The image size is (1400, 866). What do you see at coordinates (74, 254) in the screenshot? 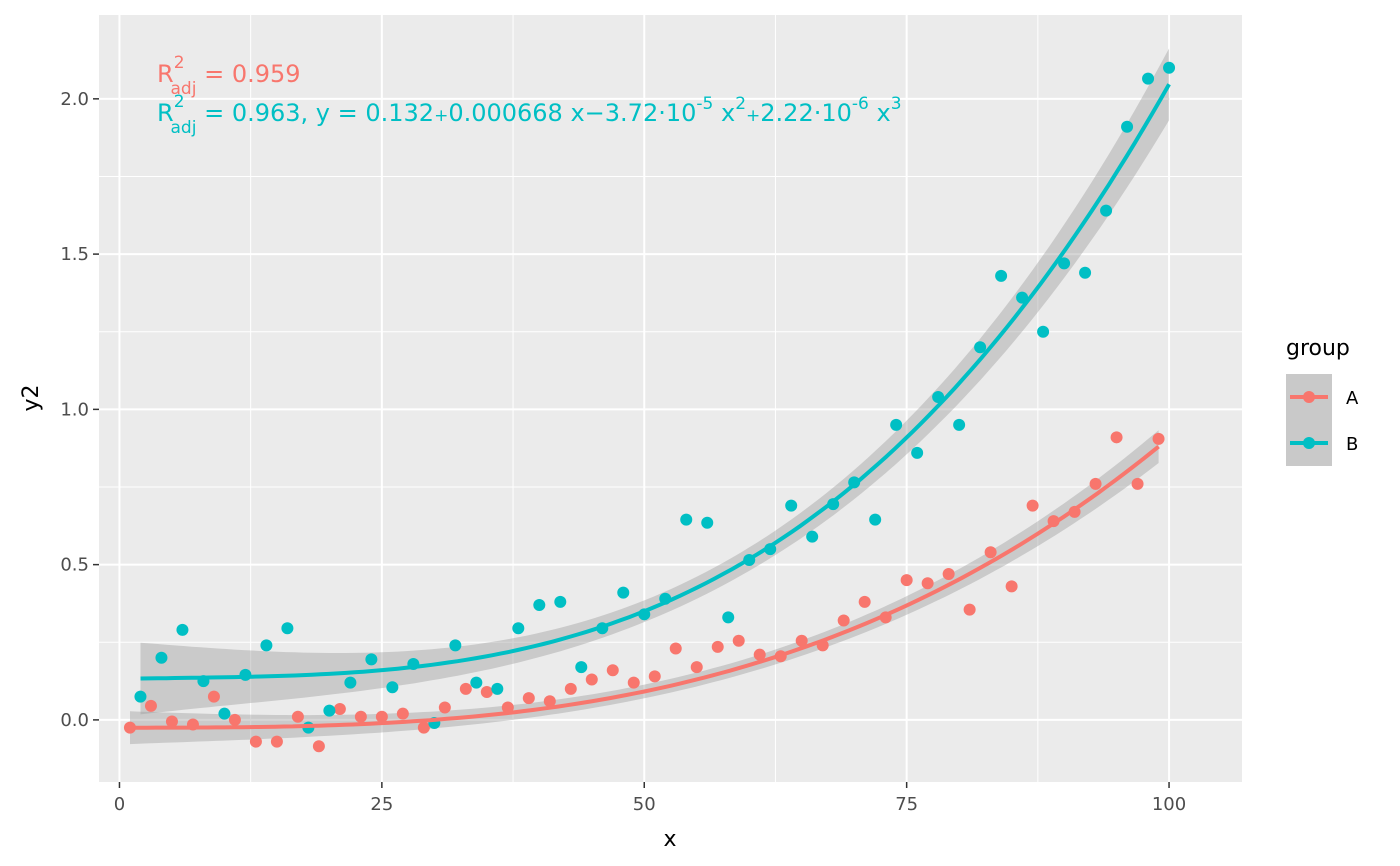
I see `y-tick-label: 1.5` at bounding box center [74, 254].